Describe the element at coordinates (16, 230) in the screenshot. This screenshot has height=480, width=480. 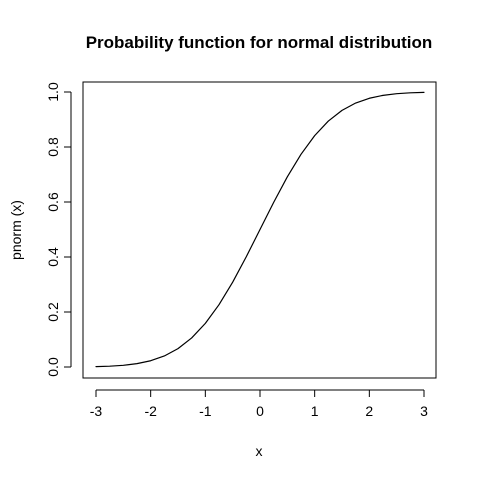
I see `y-axis-label: pnorm (x)` at that location.